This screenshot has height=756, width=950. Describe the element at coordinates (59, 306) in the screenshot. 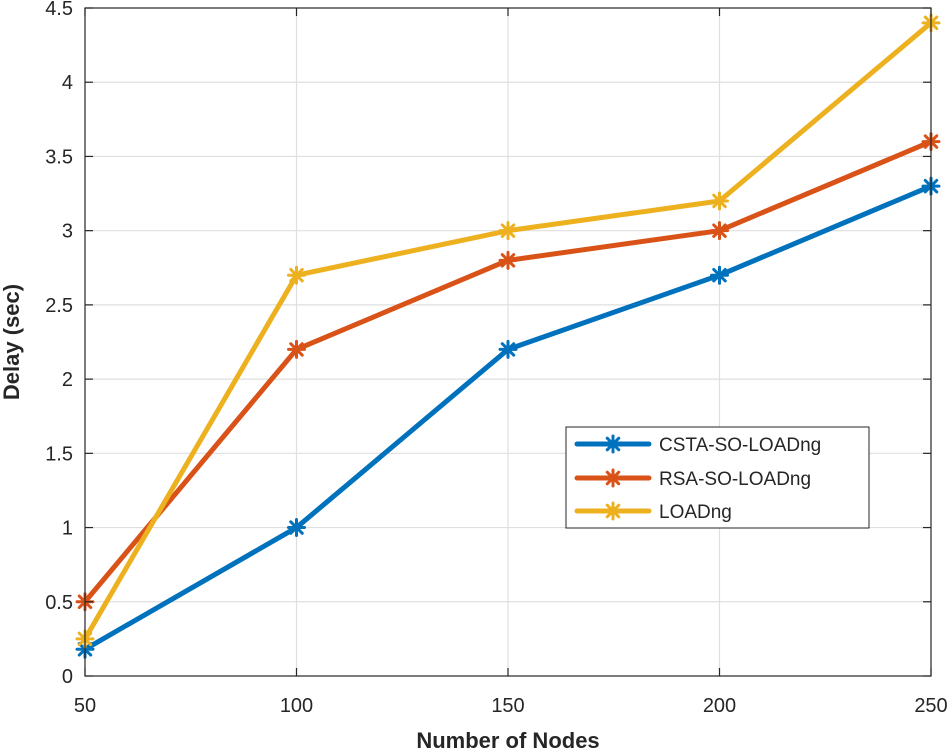

I see `y-tick-label: 2.5` at that location.